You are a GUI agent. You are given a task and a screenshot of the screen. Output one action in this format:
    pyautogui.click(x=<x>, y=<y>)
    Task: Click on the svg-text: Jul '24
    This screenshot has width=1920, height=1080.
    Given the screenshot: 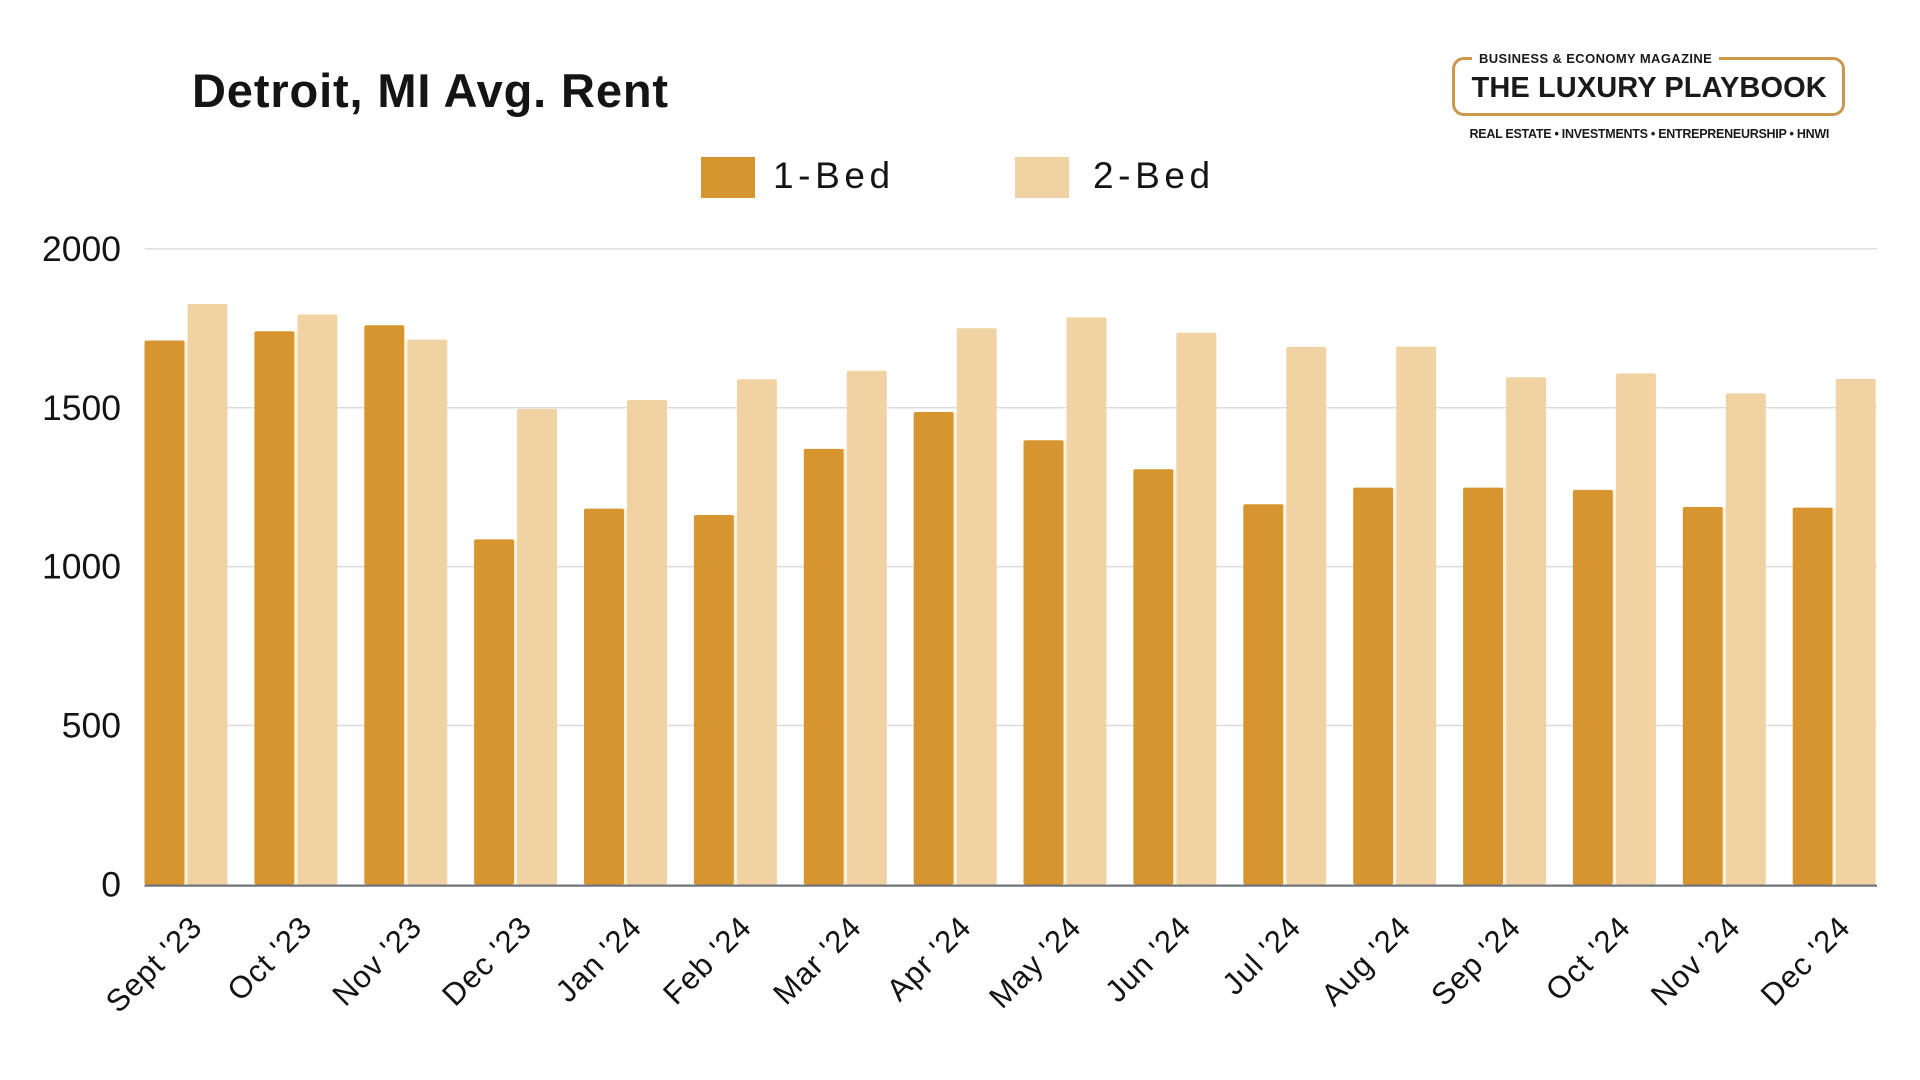 What is the action you would take?
    pyautogui.click(x=1261, y=955)
    